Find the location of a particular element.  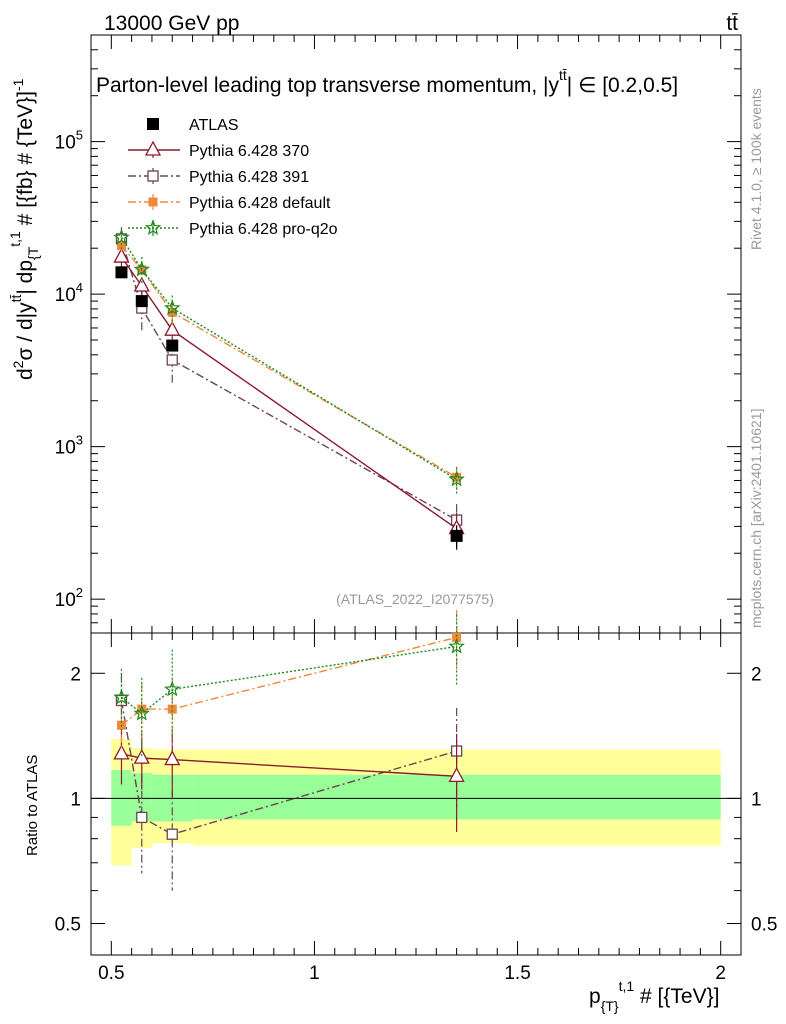

legend-label-p391: Pythia 6.428 391 is located at coordinates (249, 177).